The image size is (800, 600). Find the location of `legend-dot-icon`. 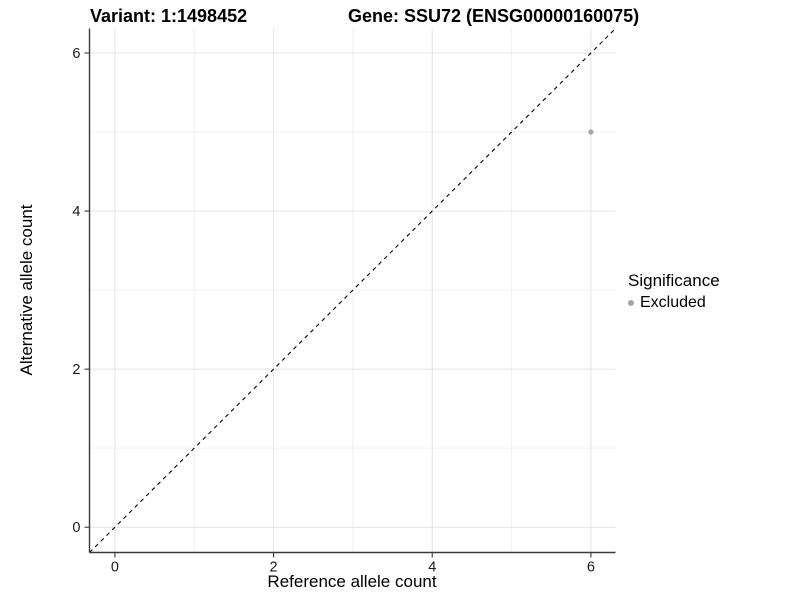

legend-dot-icon is located at coordinates (631, 303).